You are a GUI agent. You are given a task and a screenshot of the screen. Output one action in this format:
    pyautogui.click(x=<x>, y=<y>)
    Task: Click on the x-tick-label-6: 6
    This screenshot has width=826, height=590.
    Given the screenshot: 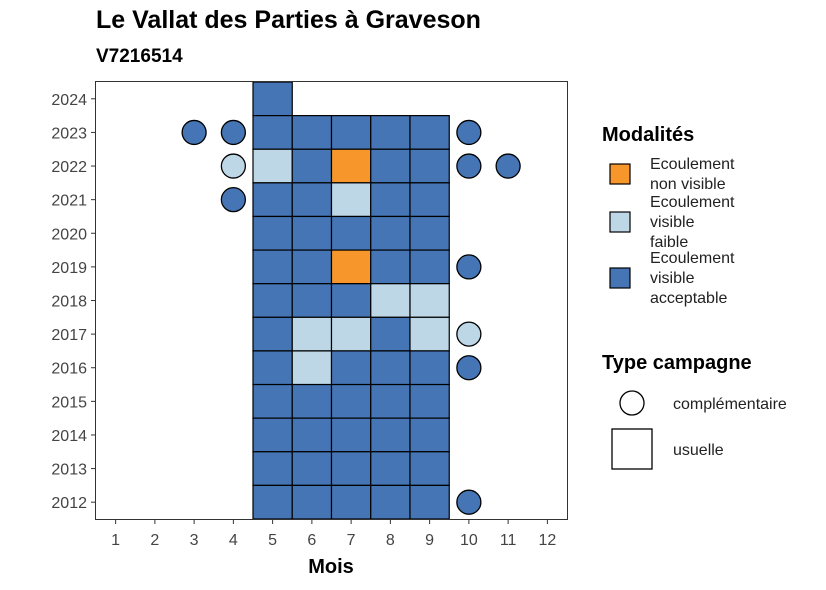 What is the action you would take?
    pyautogui.click(x=311, y=540)
    